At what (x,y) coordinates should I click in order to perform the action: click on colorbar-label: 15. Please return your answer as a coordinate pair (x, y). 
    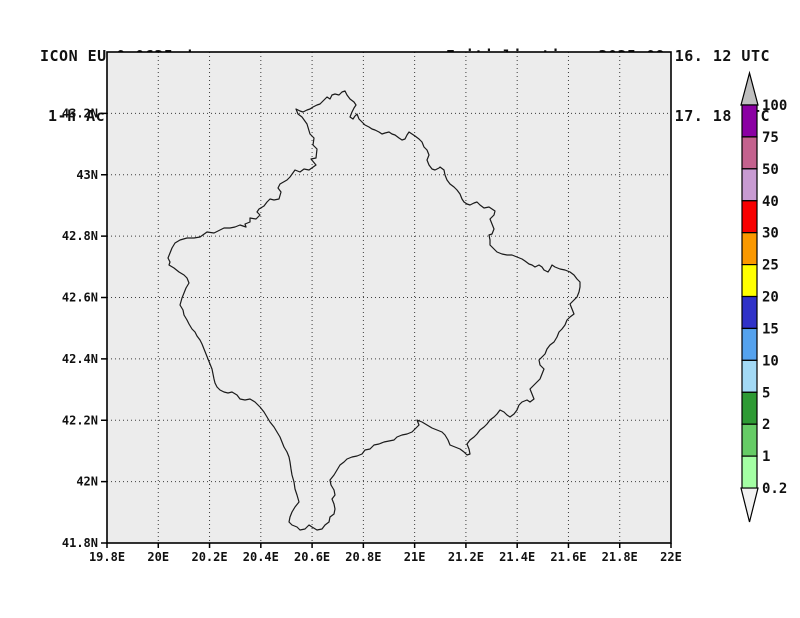
    Looking at the image, I should click on (770, 329).